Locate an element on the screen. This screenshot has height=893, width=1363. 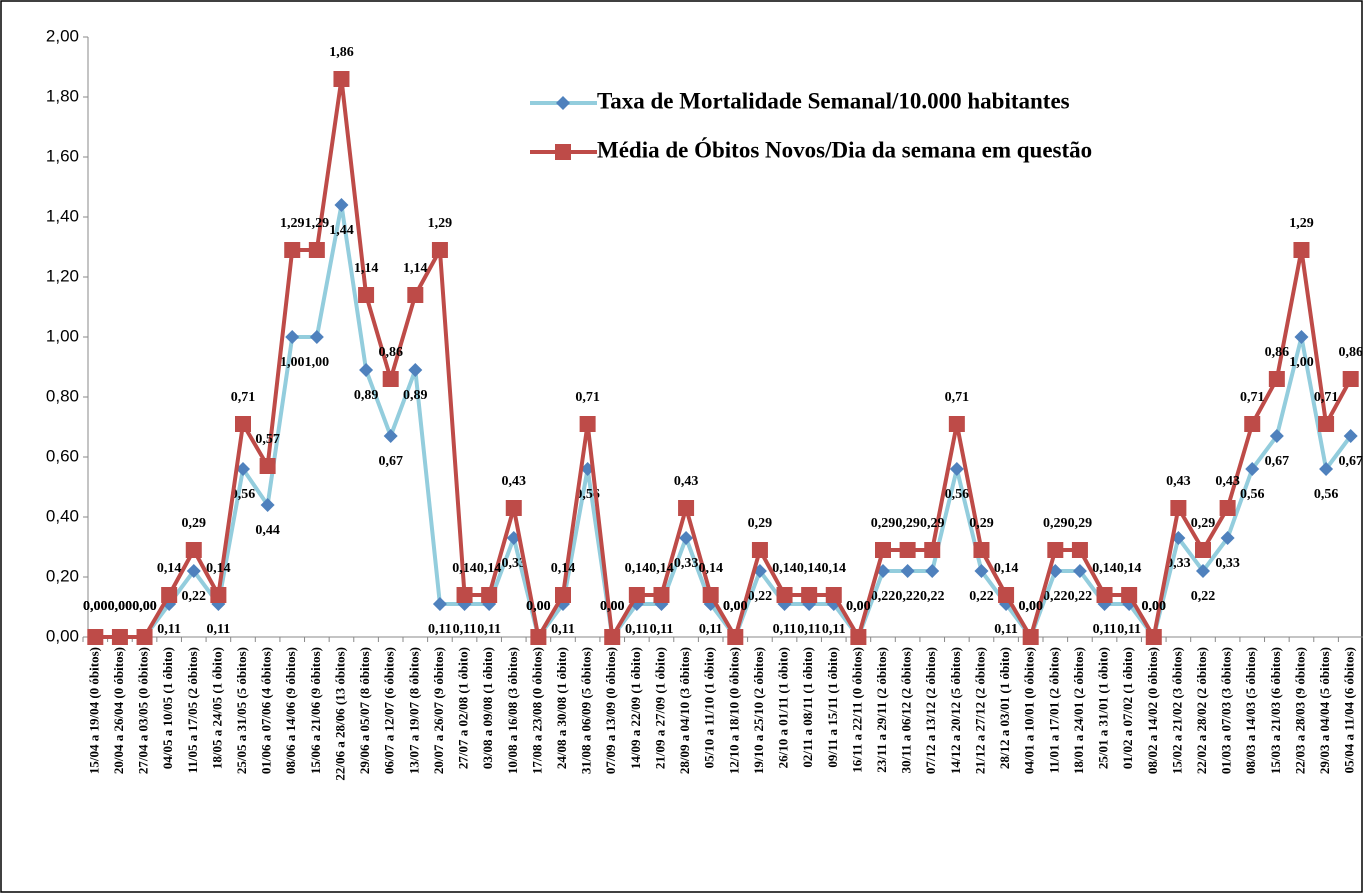
y-tick-label: 0,40 is located at coordinates (62, 515).